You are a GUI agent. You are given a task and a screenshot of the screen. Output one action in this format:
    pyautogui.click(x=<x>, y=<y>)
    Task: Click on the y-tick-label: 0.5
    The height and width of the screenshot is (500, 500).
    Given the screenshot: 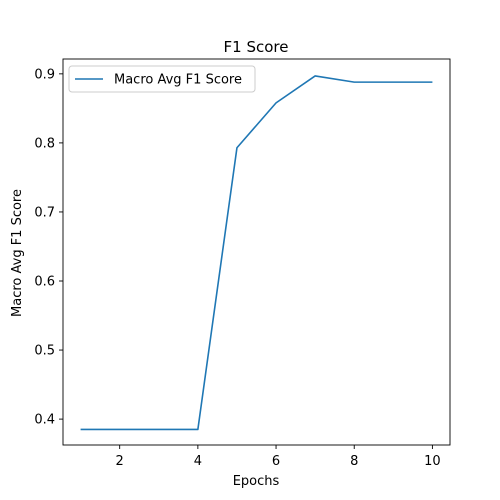 What is the action you would take?
    pyautogui.click(x=44, y=351)
    